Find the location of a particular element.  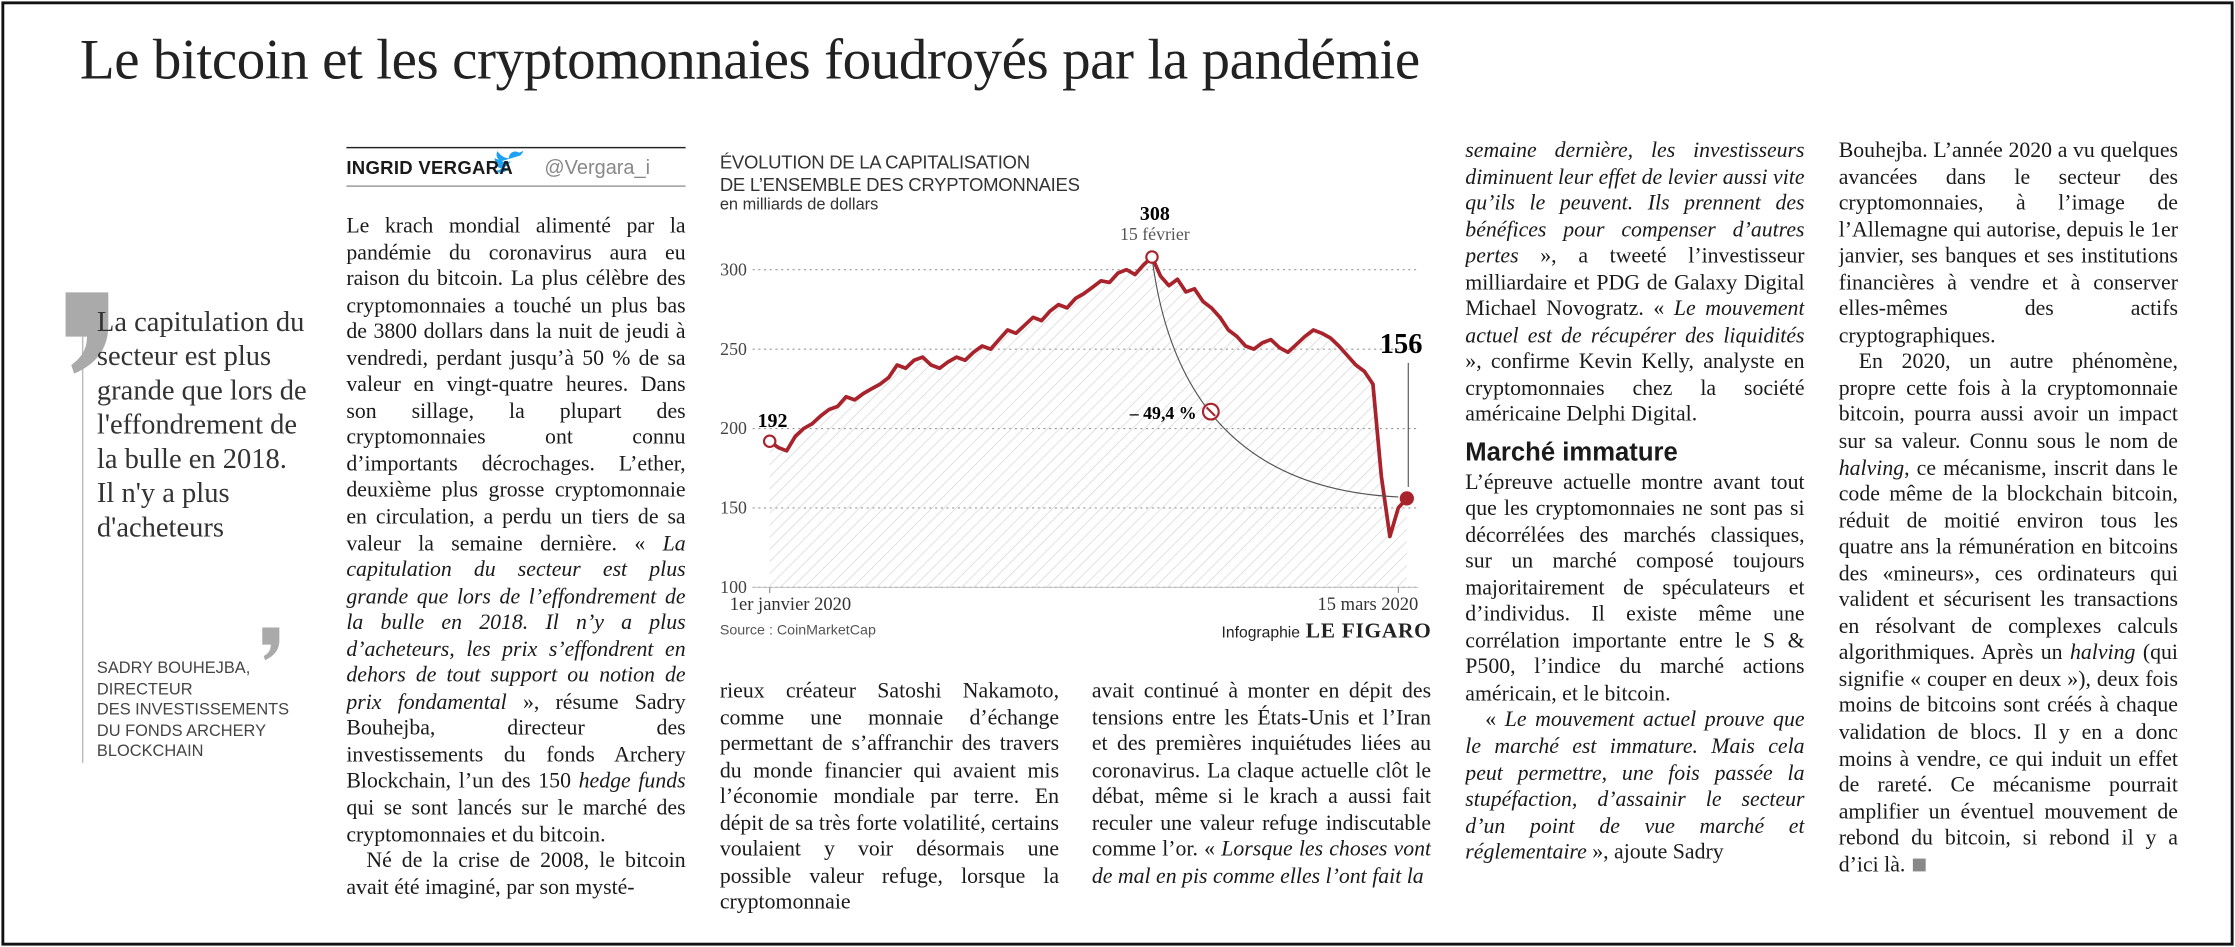

annotation-change: – 49,4 % is located at coordinates (1163, 413).